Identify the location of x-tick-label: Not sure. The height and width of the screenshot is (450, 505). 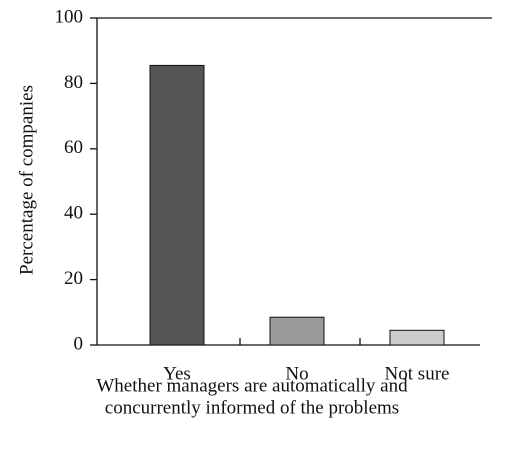
(417, 373).